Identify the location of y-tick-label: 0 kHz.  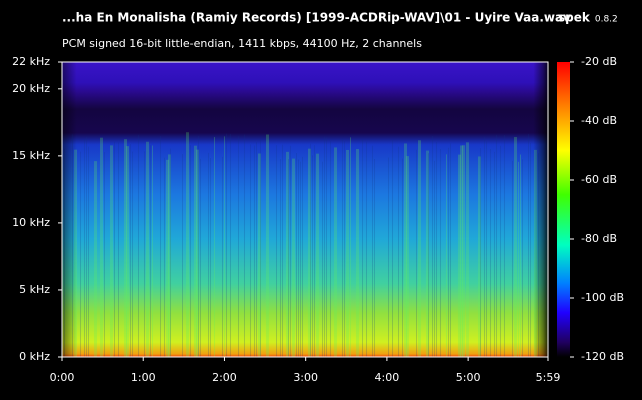
(34, 356).